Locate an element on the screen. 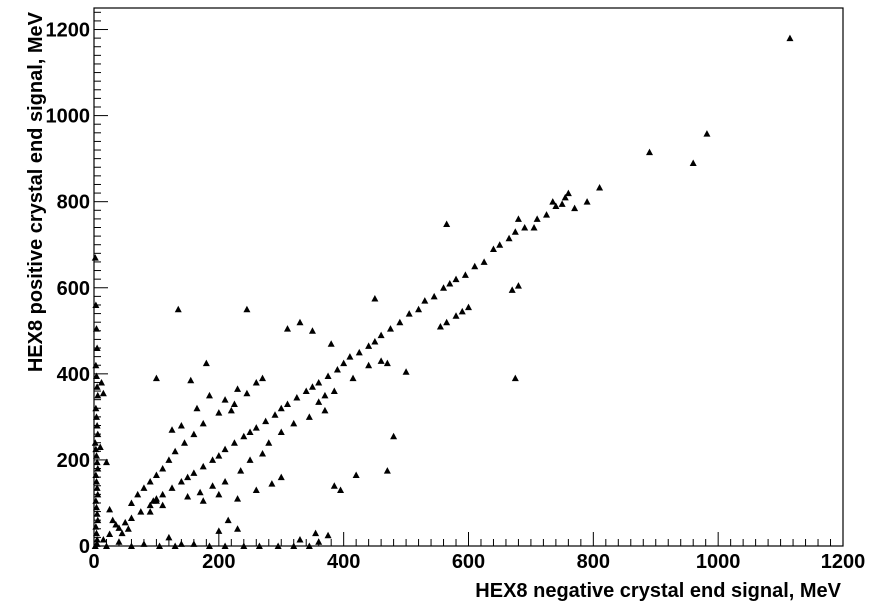 The height and width of the screenshot is (609, 886). y-axis-title: HEX8 positive crystal end signal, MeV is located at coordinates (36, 191).